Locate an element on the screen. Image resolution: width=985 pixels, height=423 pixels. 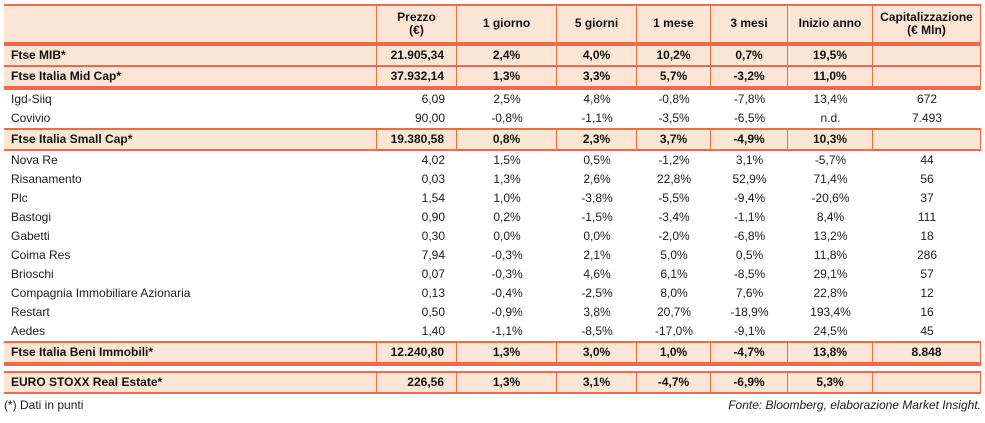
cell-1-giorno: -1,1% is located at coordinates (507, 330).